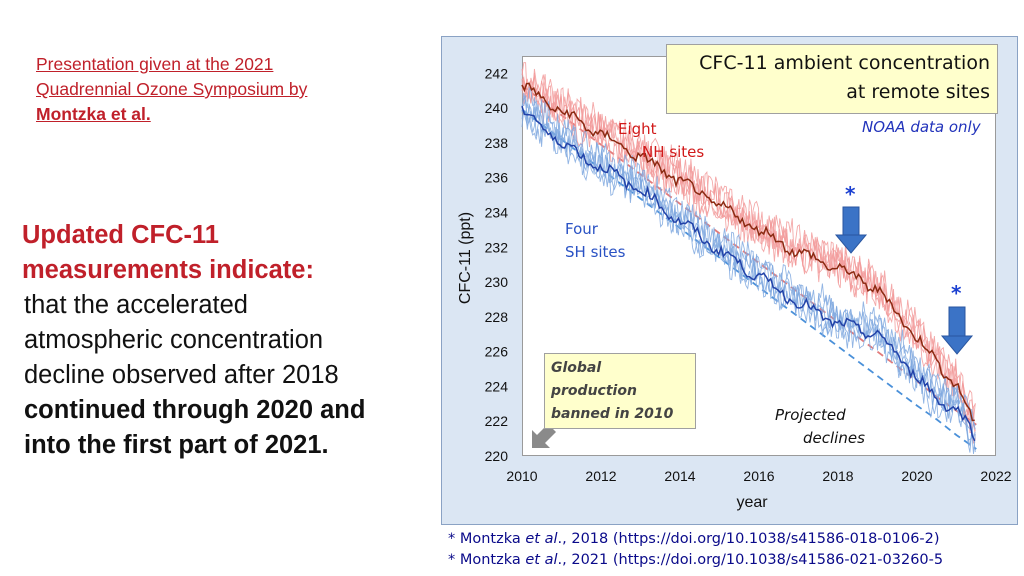  I want to click on statement-line-5: into the first part of 2021., so click(176, 445).